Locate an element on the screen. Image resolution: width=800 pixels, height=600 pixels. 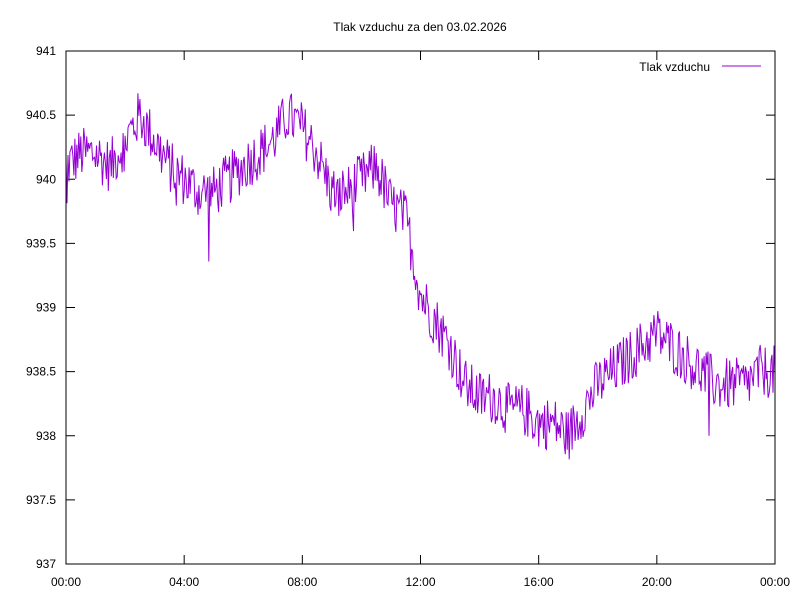
y-tick-label: 941 is located at coordinates (46, 51).